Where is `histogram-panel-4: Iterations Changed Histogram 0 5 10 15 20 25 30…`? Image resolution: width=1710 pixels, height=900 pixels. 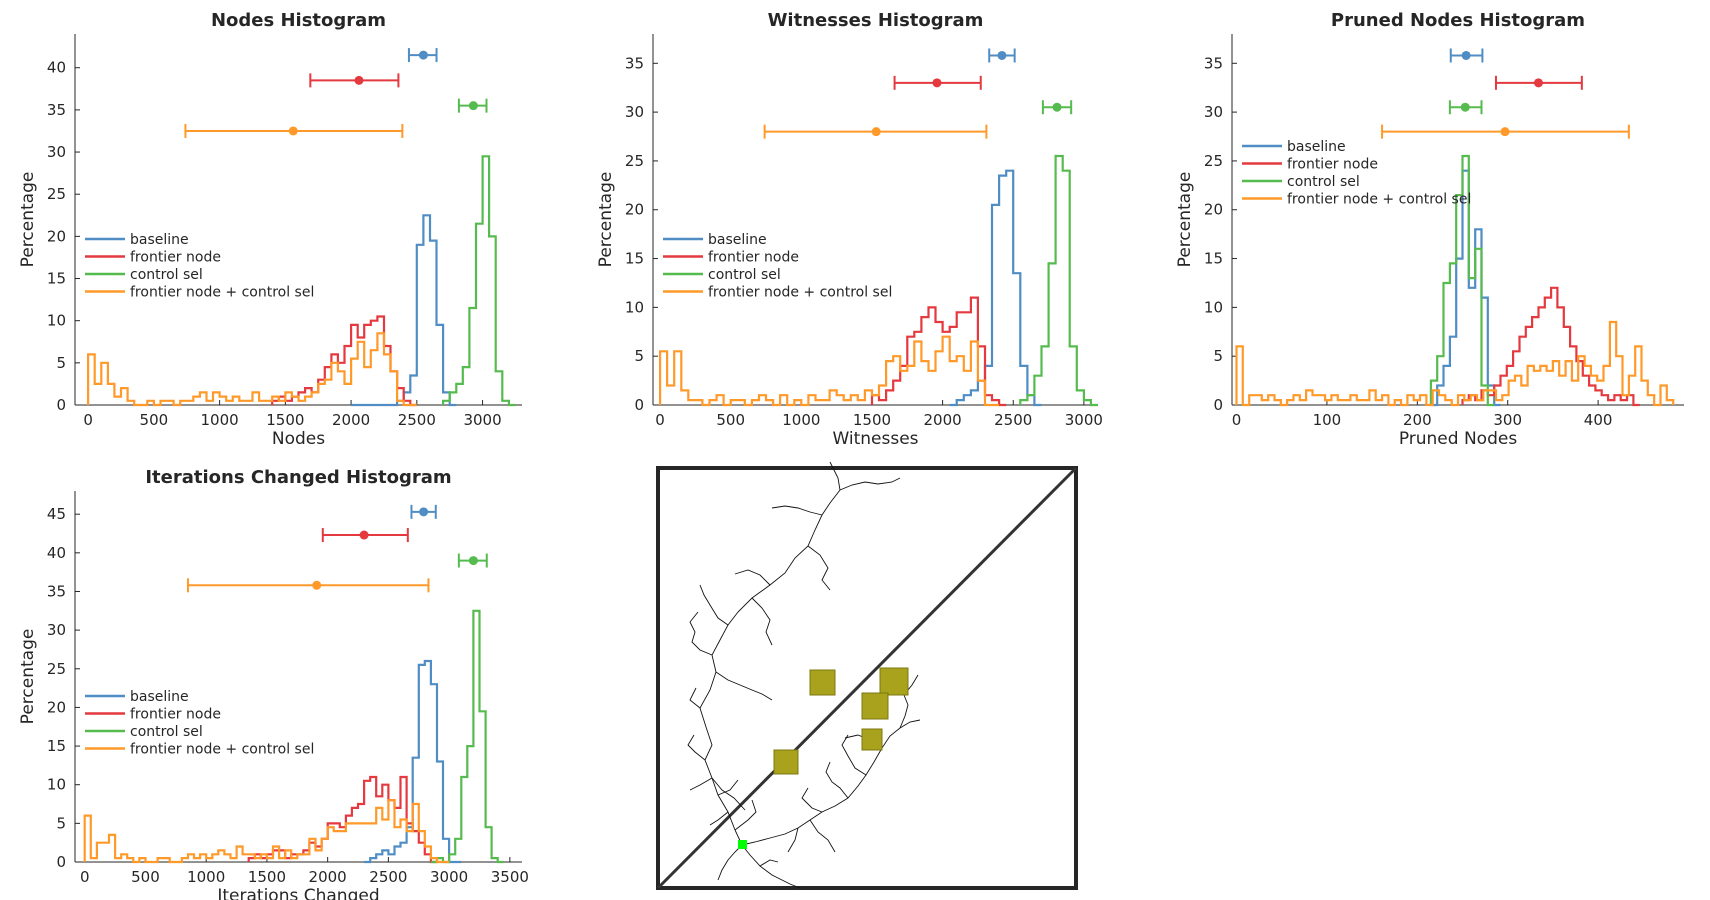
histogram-panel-4: Iterations Changed Histogram 0 5 10 15 20 25 30… is located at coordinates (273, 683).